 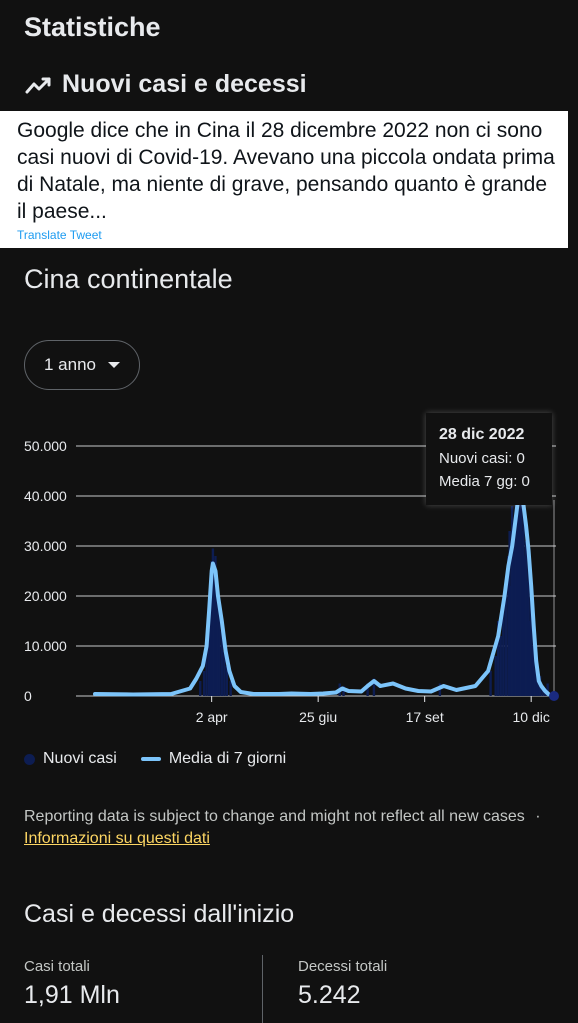 I want to click on legend-average: Media di 7 giorni, so click(x=227, y=758).